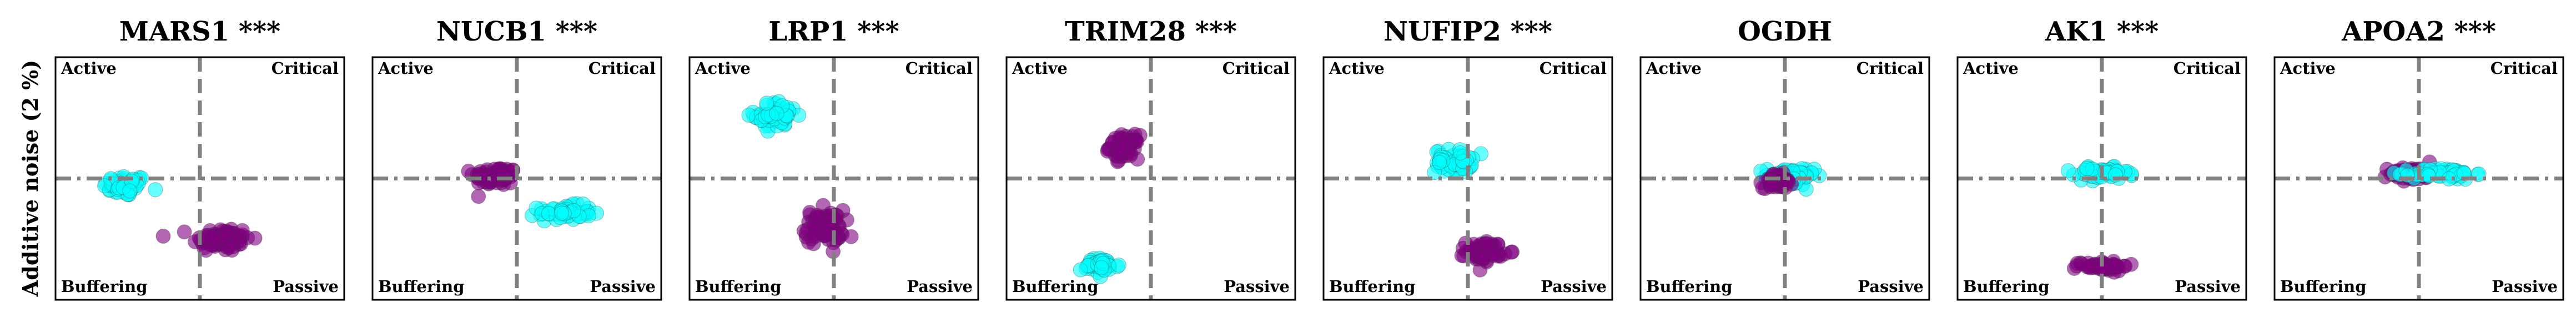 The height and width of the screenshot is (322, 2576). What do you see at coordinates (200, 31) in the screenshot?
I see `panel-title: MARS1 ***` at bounding box center [200, 31].